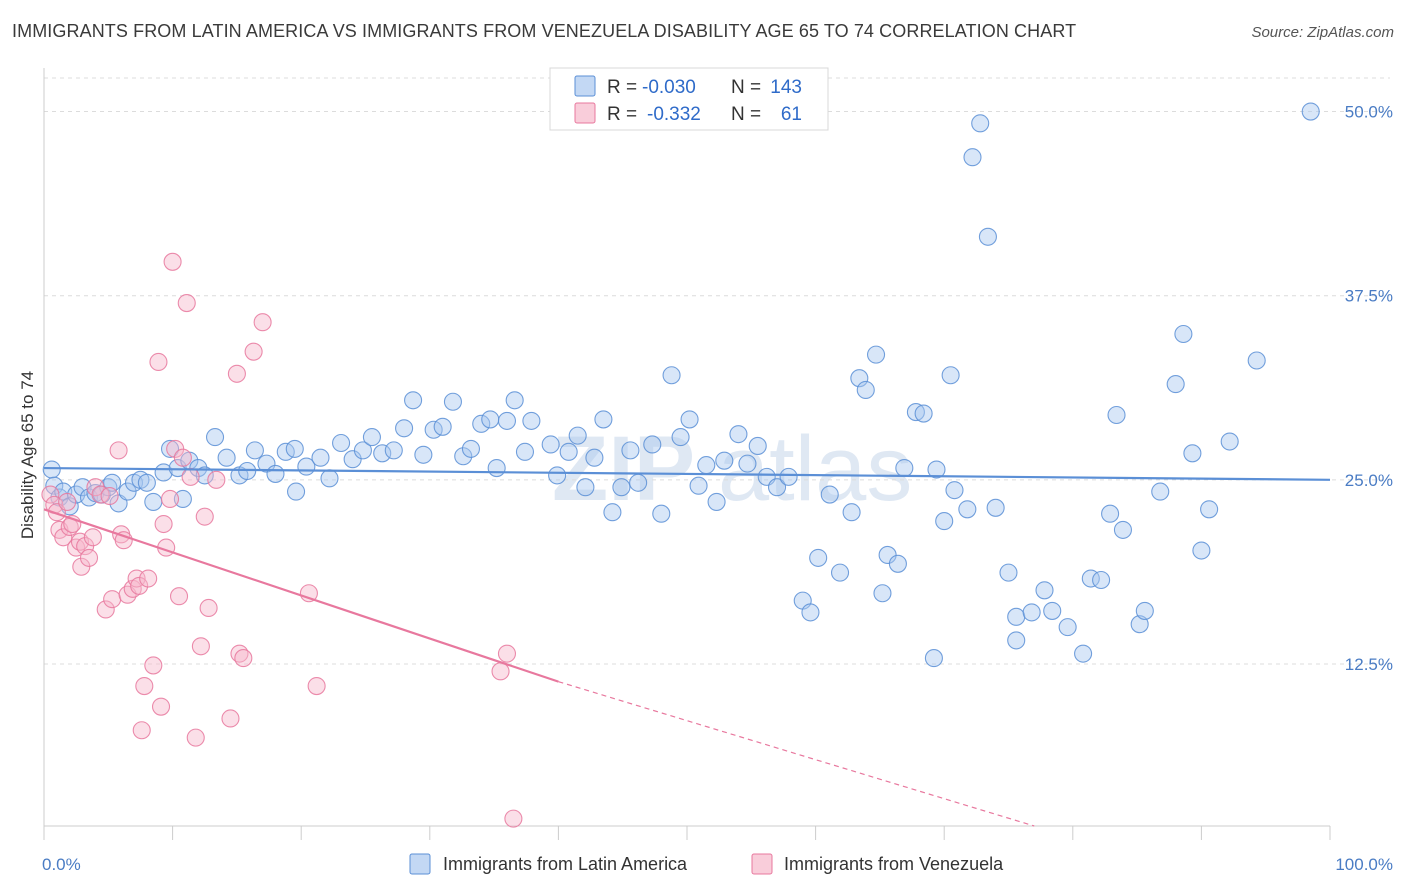 The image size is (1406, 892). What do you see at coordinates (796, 754) in the screenshot?
I see `trend-line-venezuela-extension` at bounding box center [796, 754].